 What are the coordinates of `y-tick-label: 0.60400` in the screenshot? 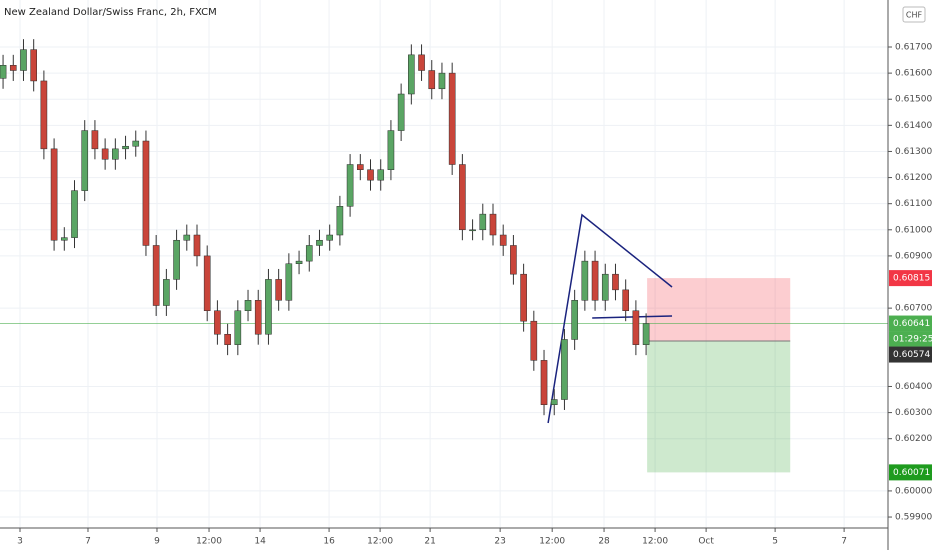 It's located at (913, 387).